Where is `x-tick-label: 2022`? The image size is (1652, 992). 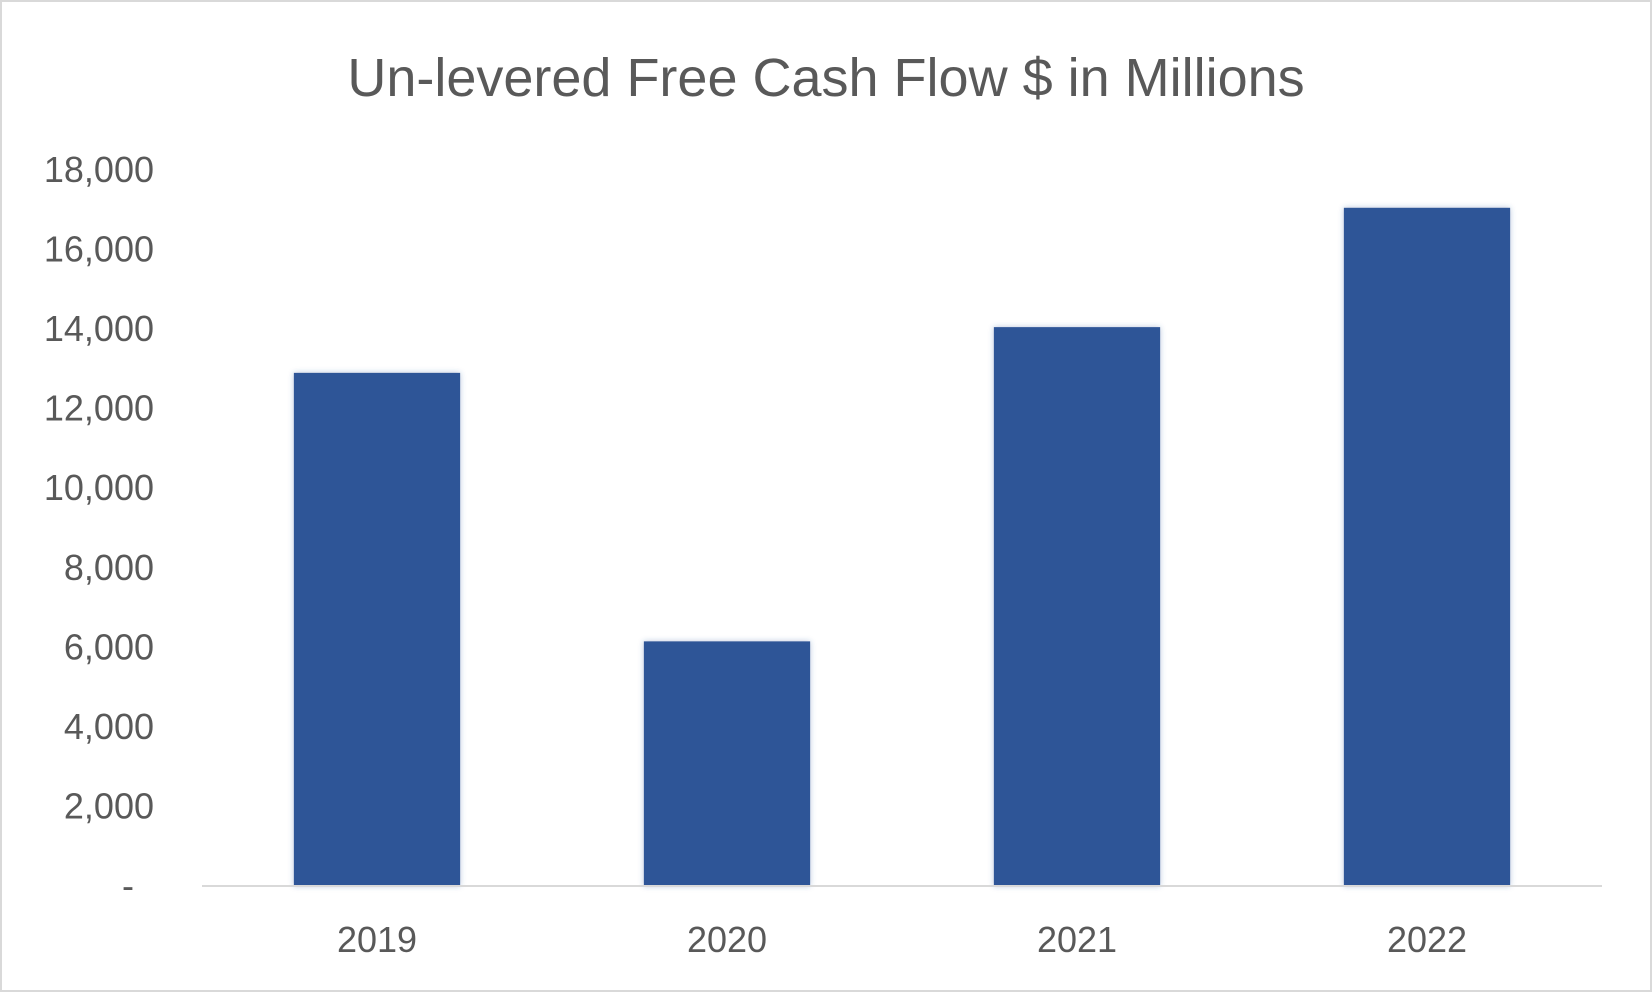
x-tick-label: 2022 is located at coordinates (1427, 939).